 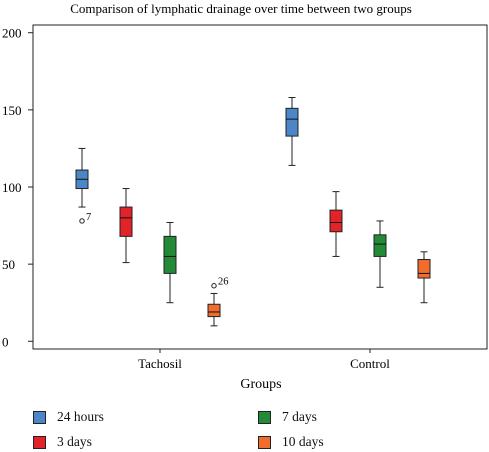 I want to click on x-tick-label-tachosil: Tachosil, so click(x=160, y=363).